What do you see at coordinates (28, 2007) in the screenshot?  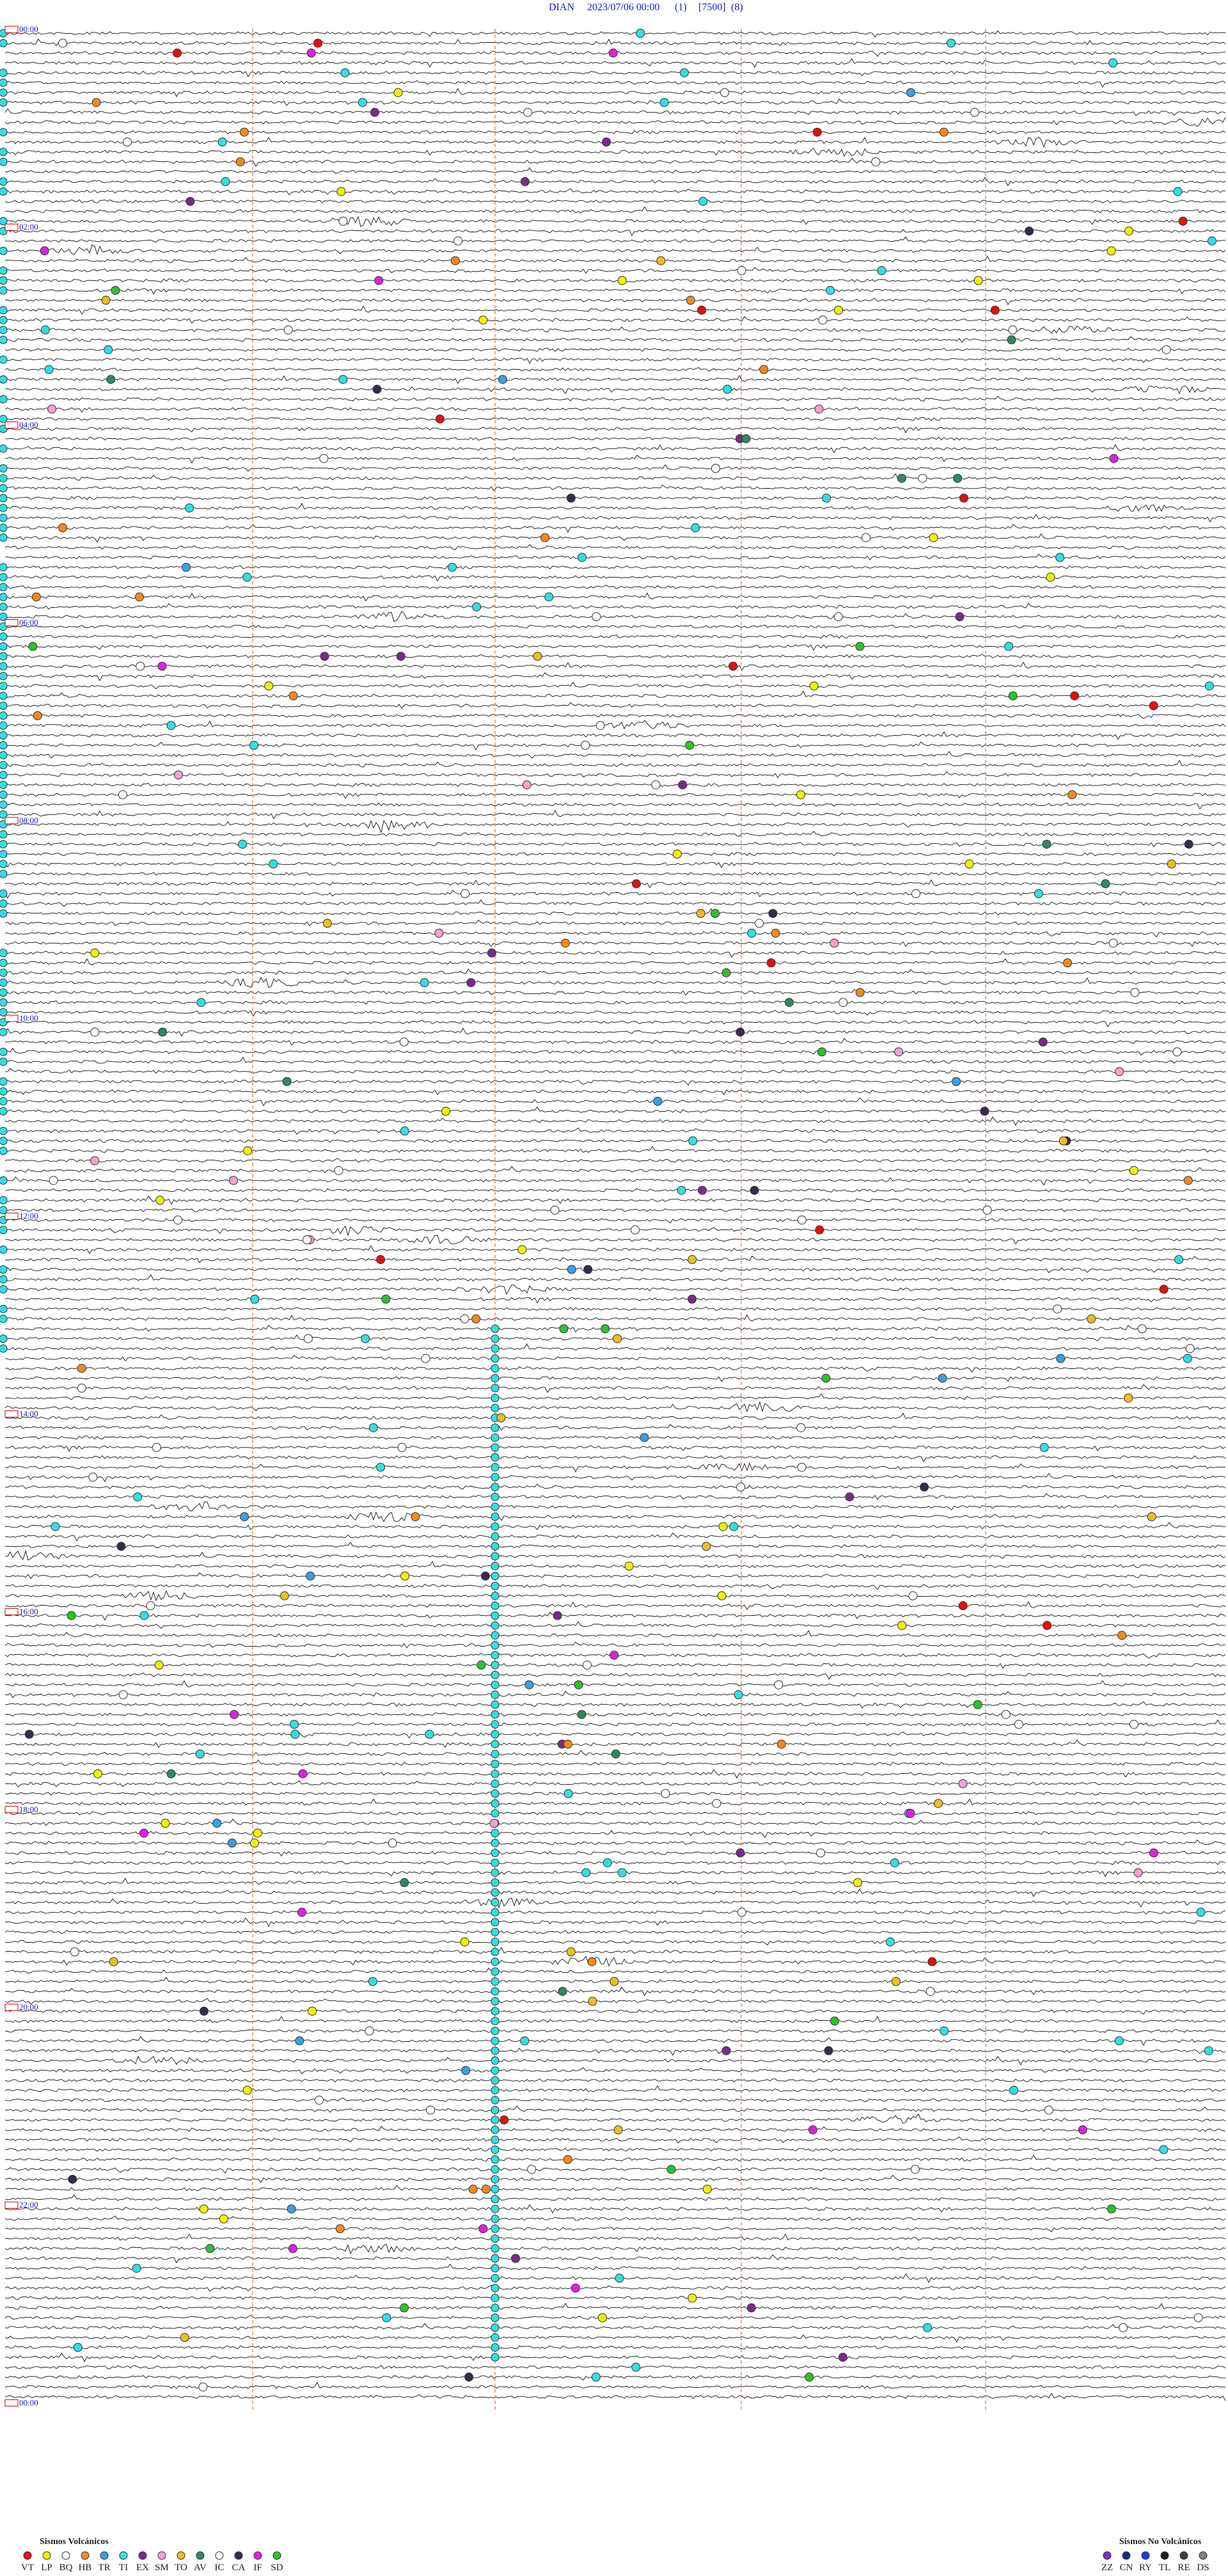 I see `time-label: 20:00` at bounding box center [28, 2007].